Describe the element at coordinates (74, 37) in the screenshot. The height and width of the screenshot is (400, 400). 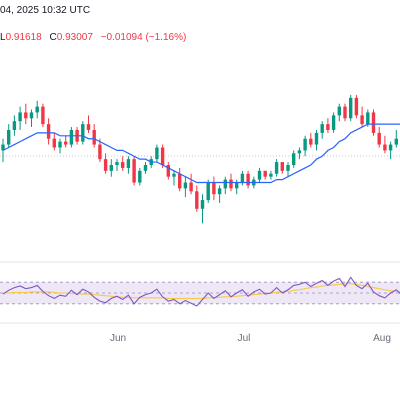
I see `close-value: 0.93007` at that location.